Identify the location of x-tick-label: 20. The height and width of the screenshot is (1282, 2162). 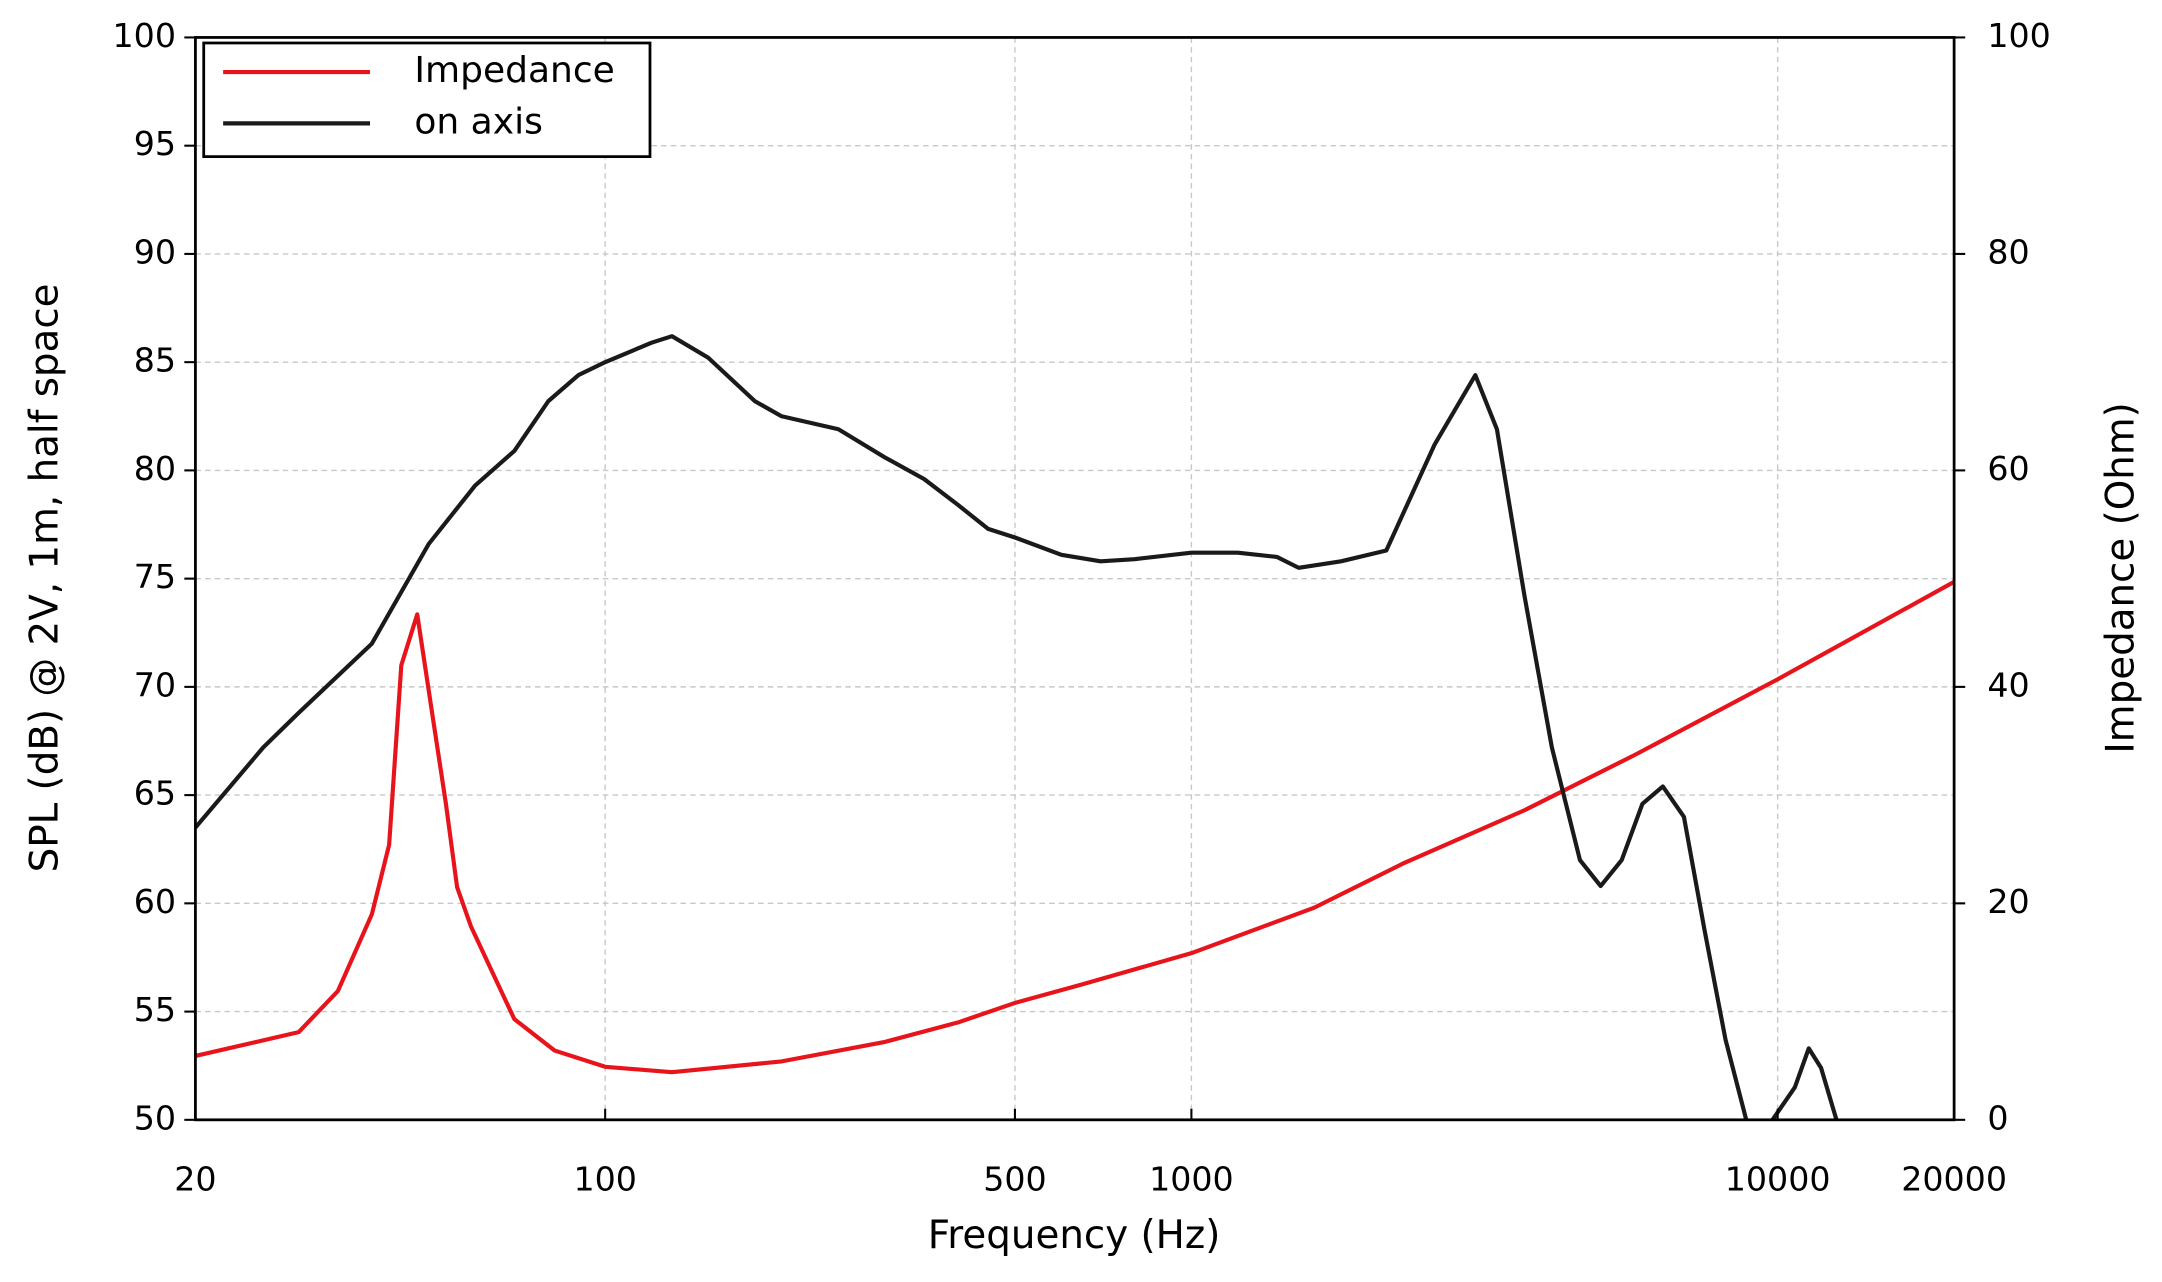
(195, 1178).